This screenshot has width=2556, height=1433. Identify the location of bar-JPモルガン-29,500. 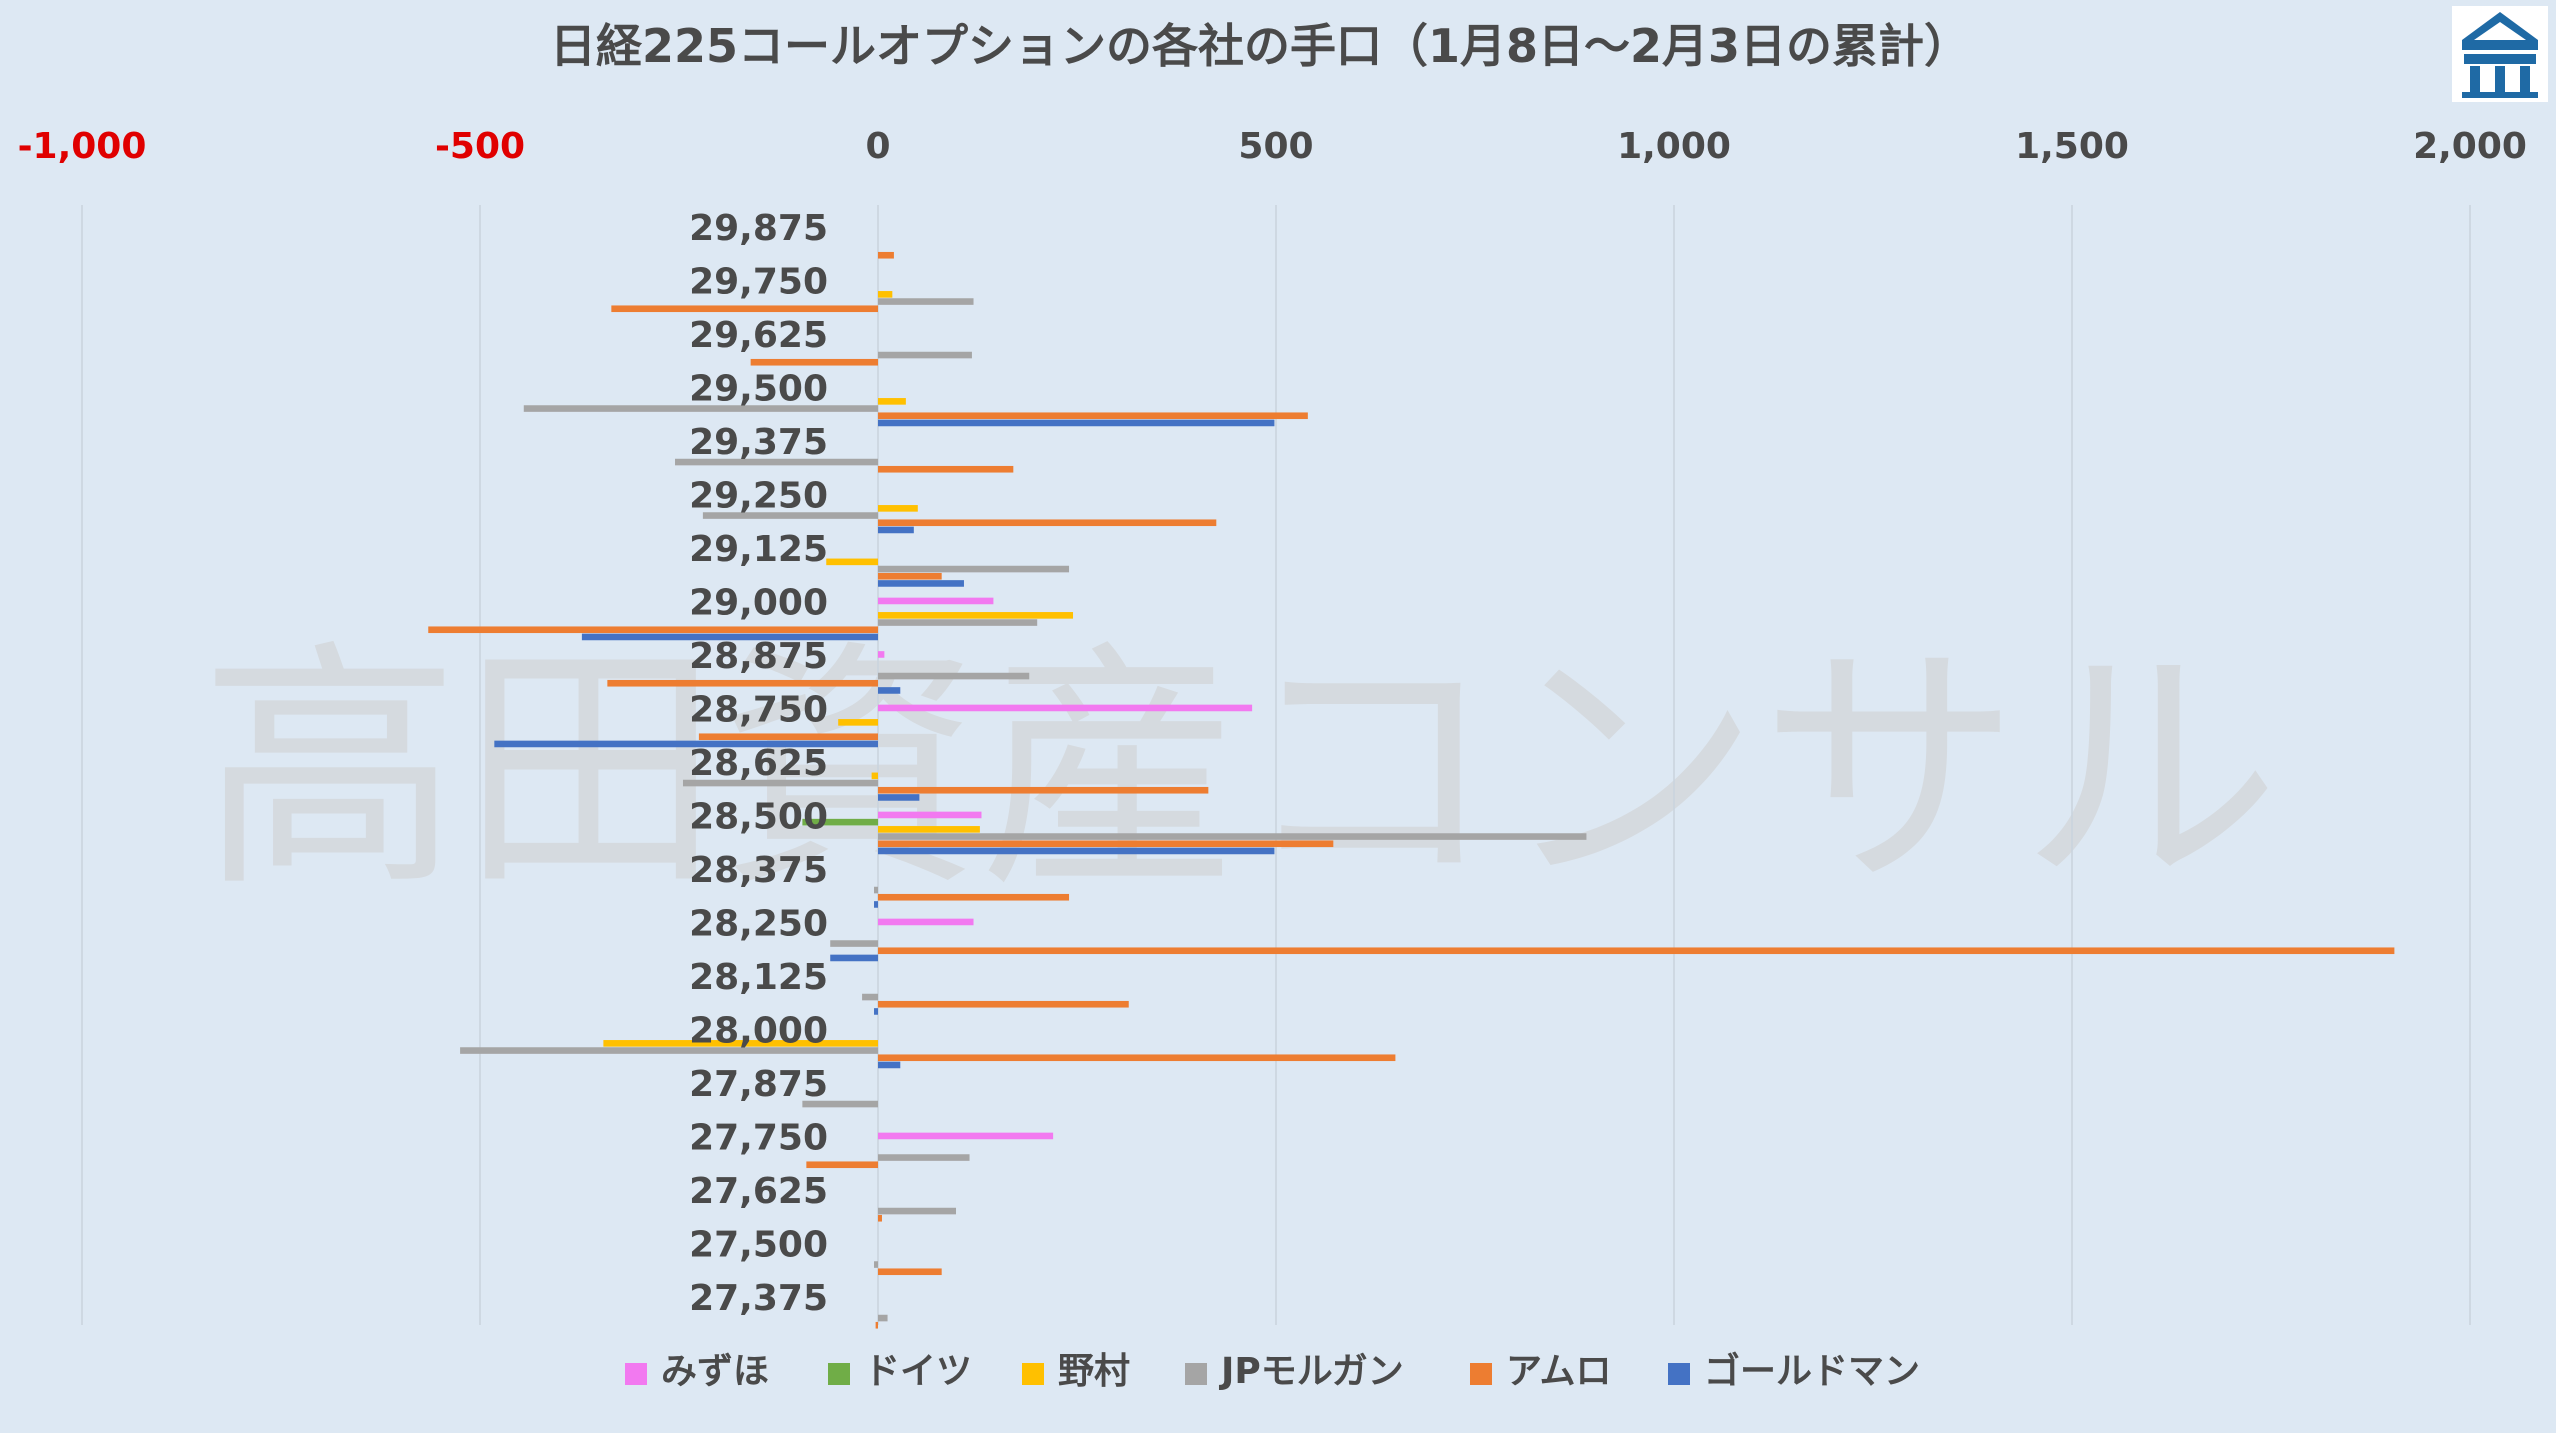
(700, 408).